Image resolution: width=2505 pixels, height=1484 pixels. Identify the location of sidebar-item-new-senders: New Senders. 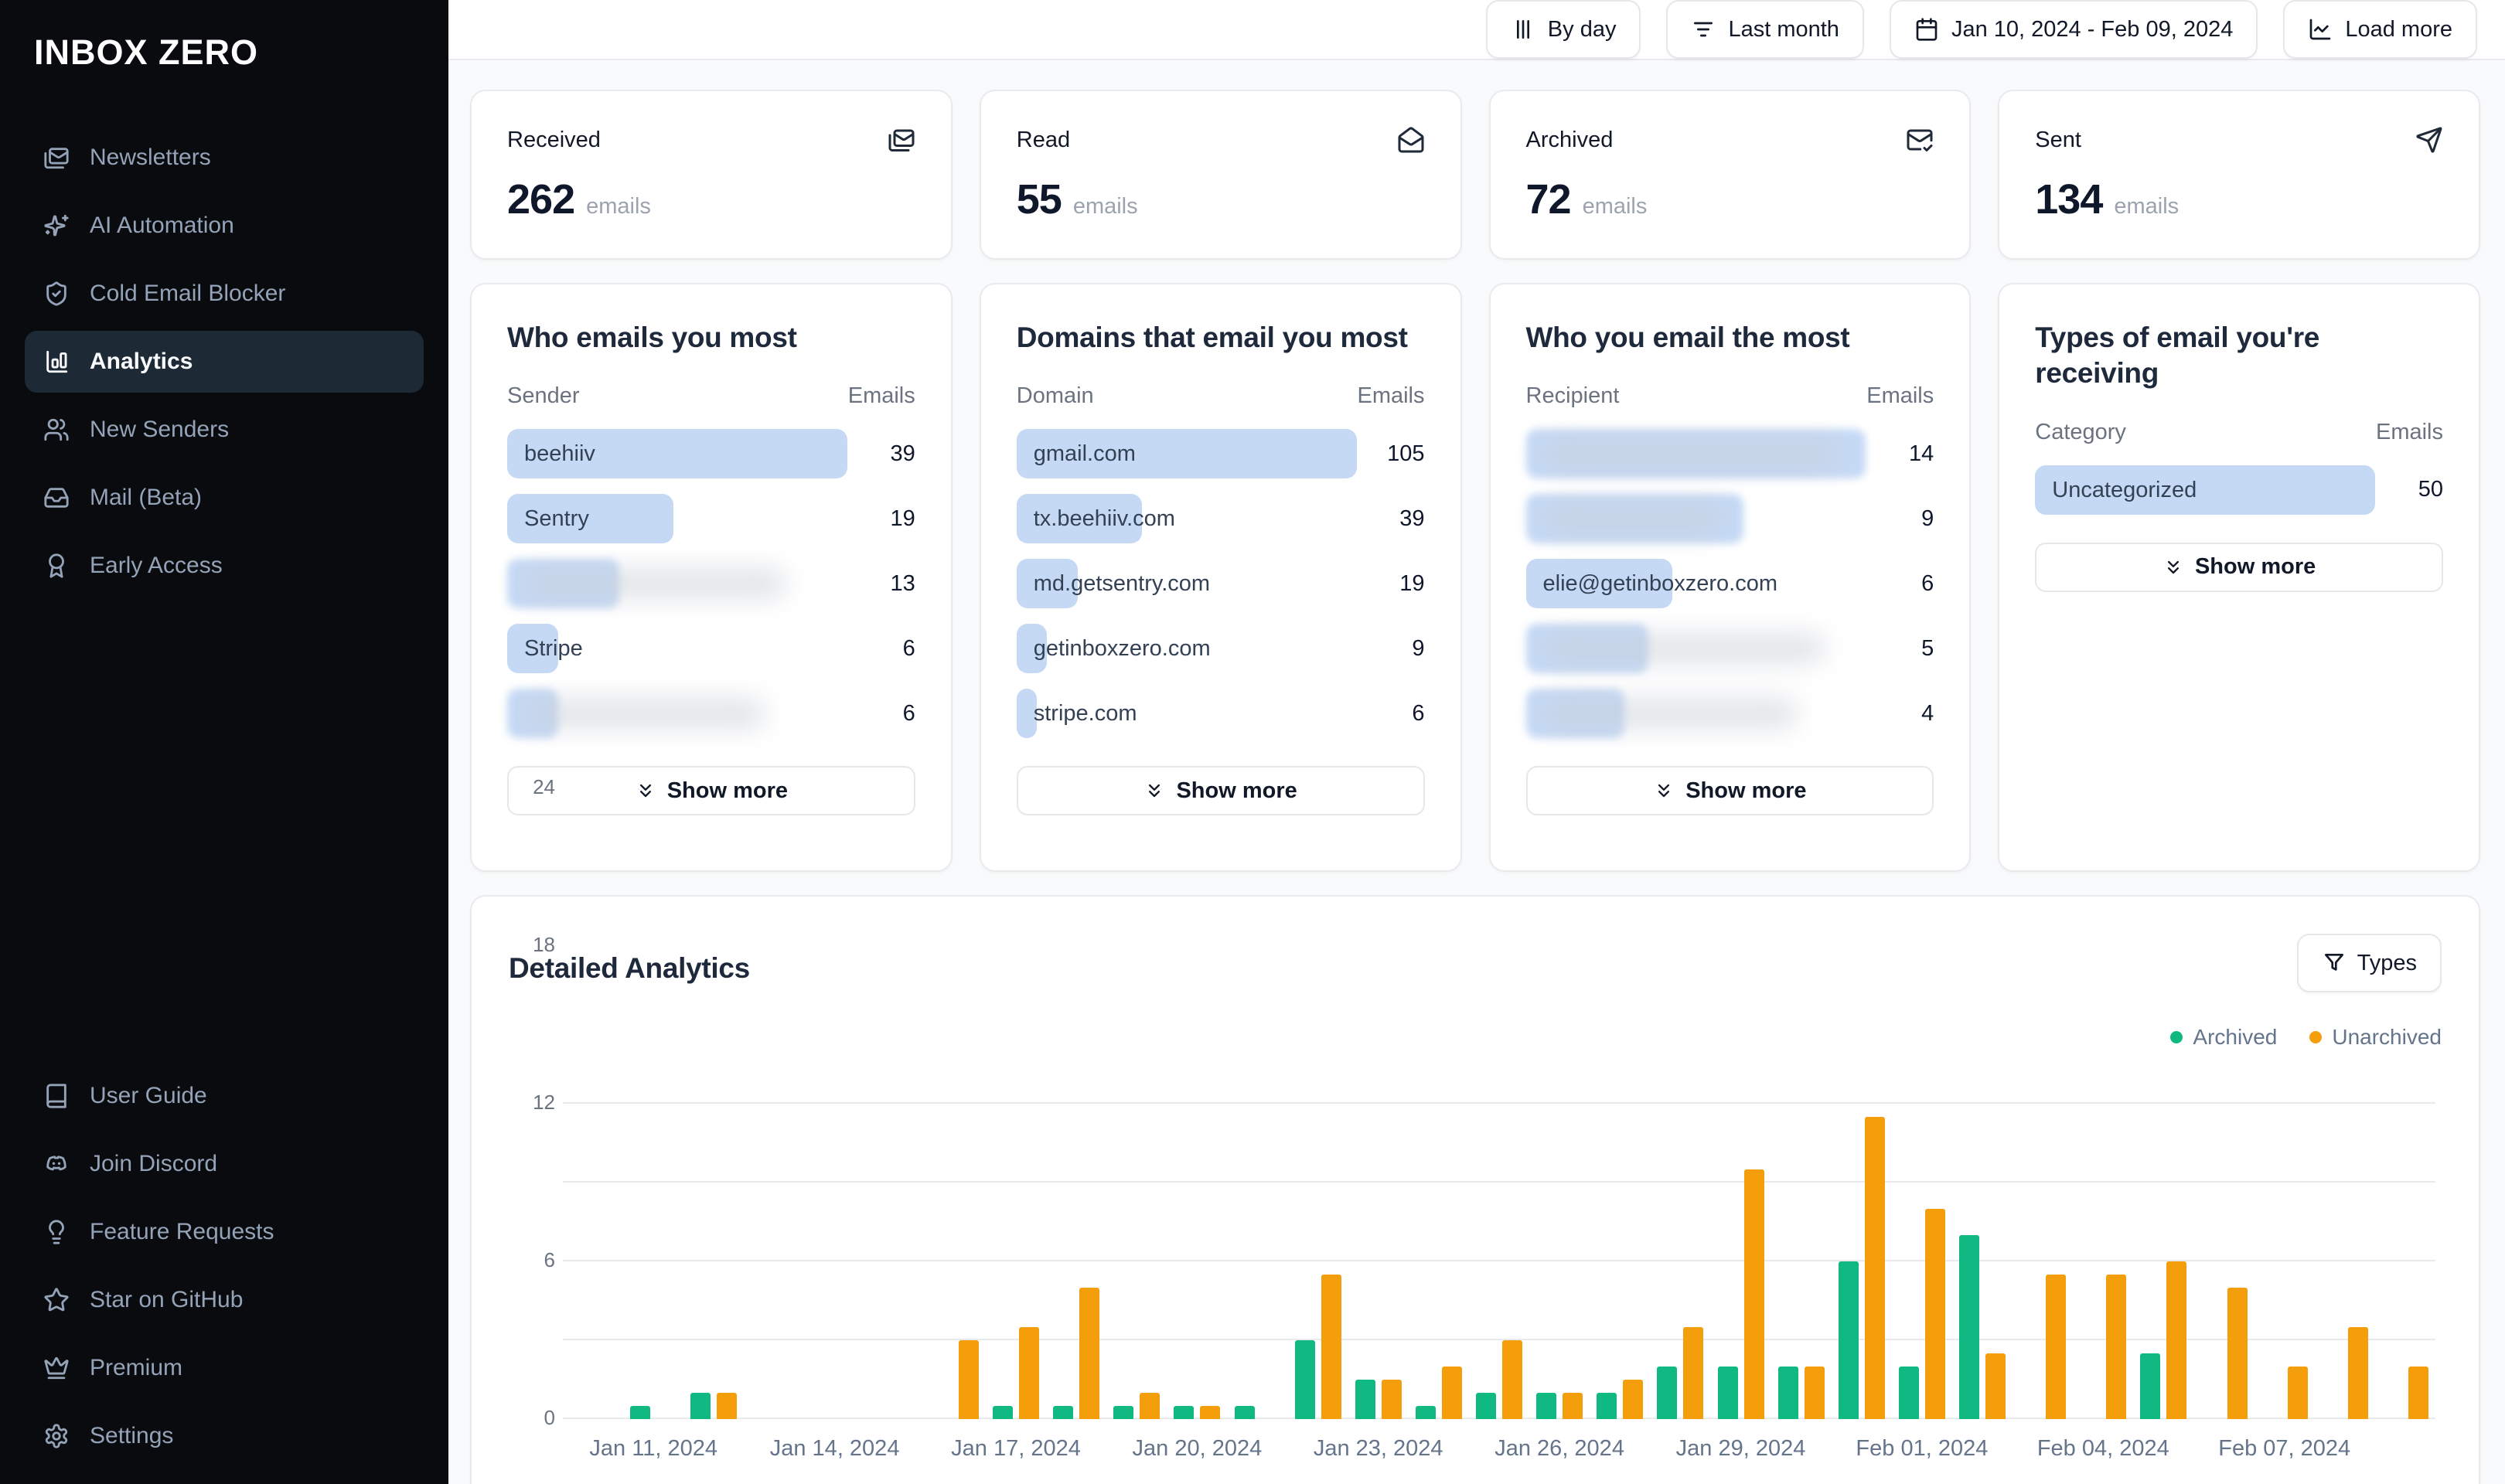
(224, 430).